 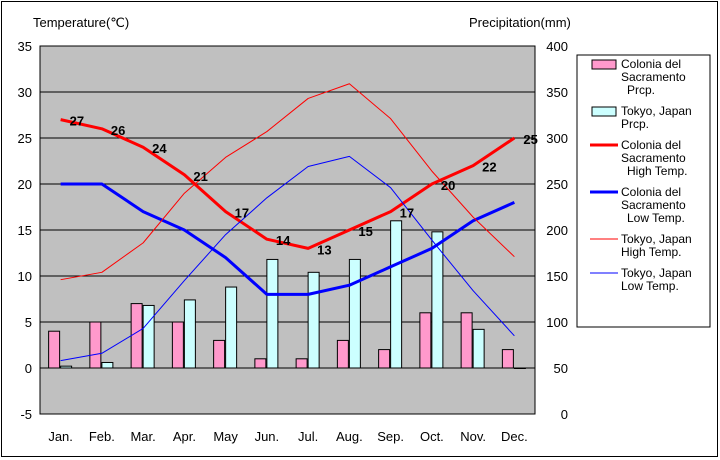 I want to click on legend-entry: Colonia del Sacramento Prcp., so click(x=638, y=77).